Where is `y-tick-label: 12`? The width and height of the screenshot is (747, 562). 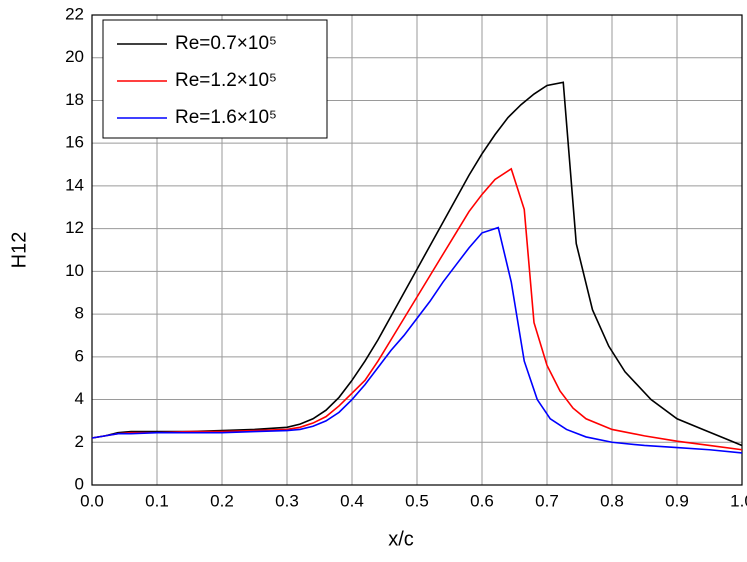 y-tick-label: 12 is located at coordinates (74, 227).